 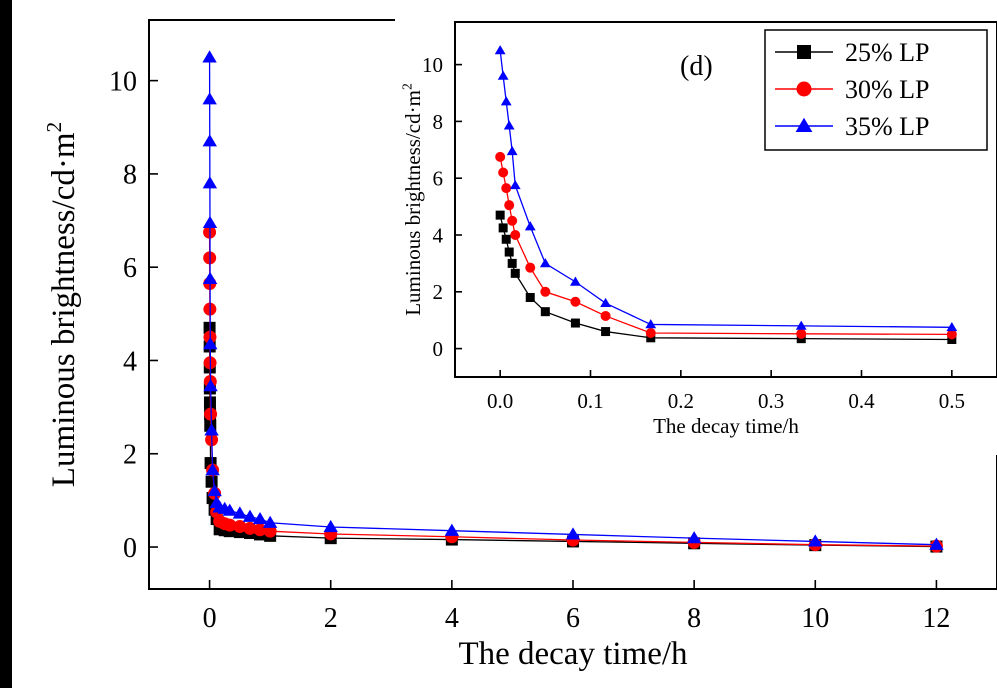 What do you see at coordinates (130, 361) in the screenshot?
I see `main-y-tick-label: 4` at bounding box center [130, 361].